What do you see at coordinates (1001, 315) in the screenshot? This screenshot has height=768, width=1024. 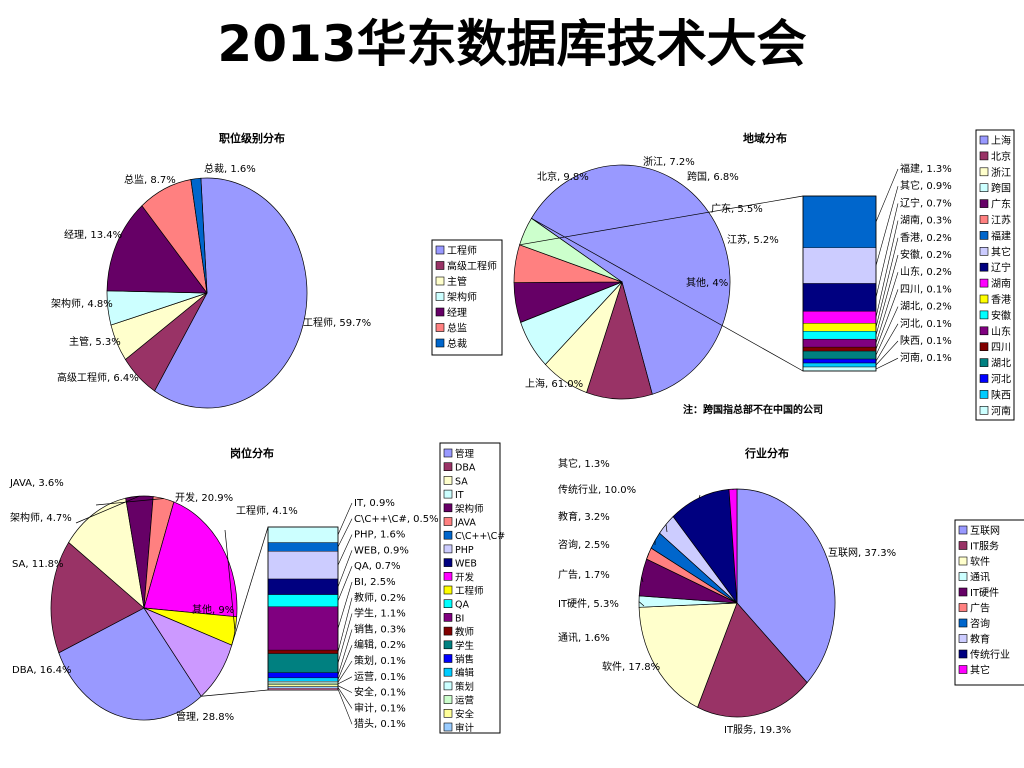 I see `region-legend-label: 安徽` at bounding box center [1001, 315].